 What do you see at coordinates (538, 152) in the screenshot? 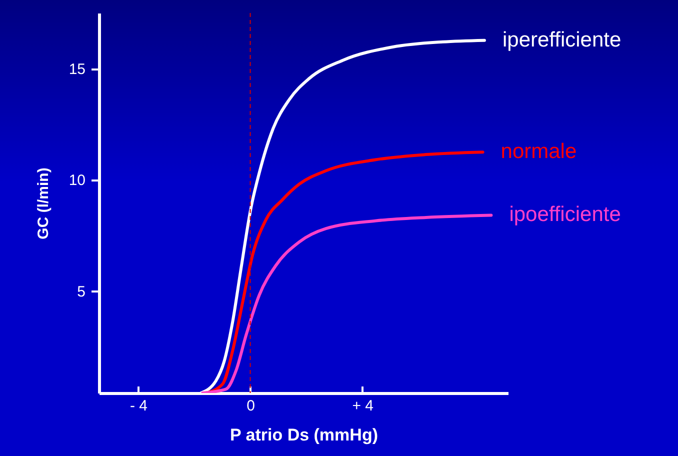
I see `series-label: normale` at bounding box center [538, 152].